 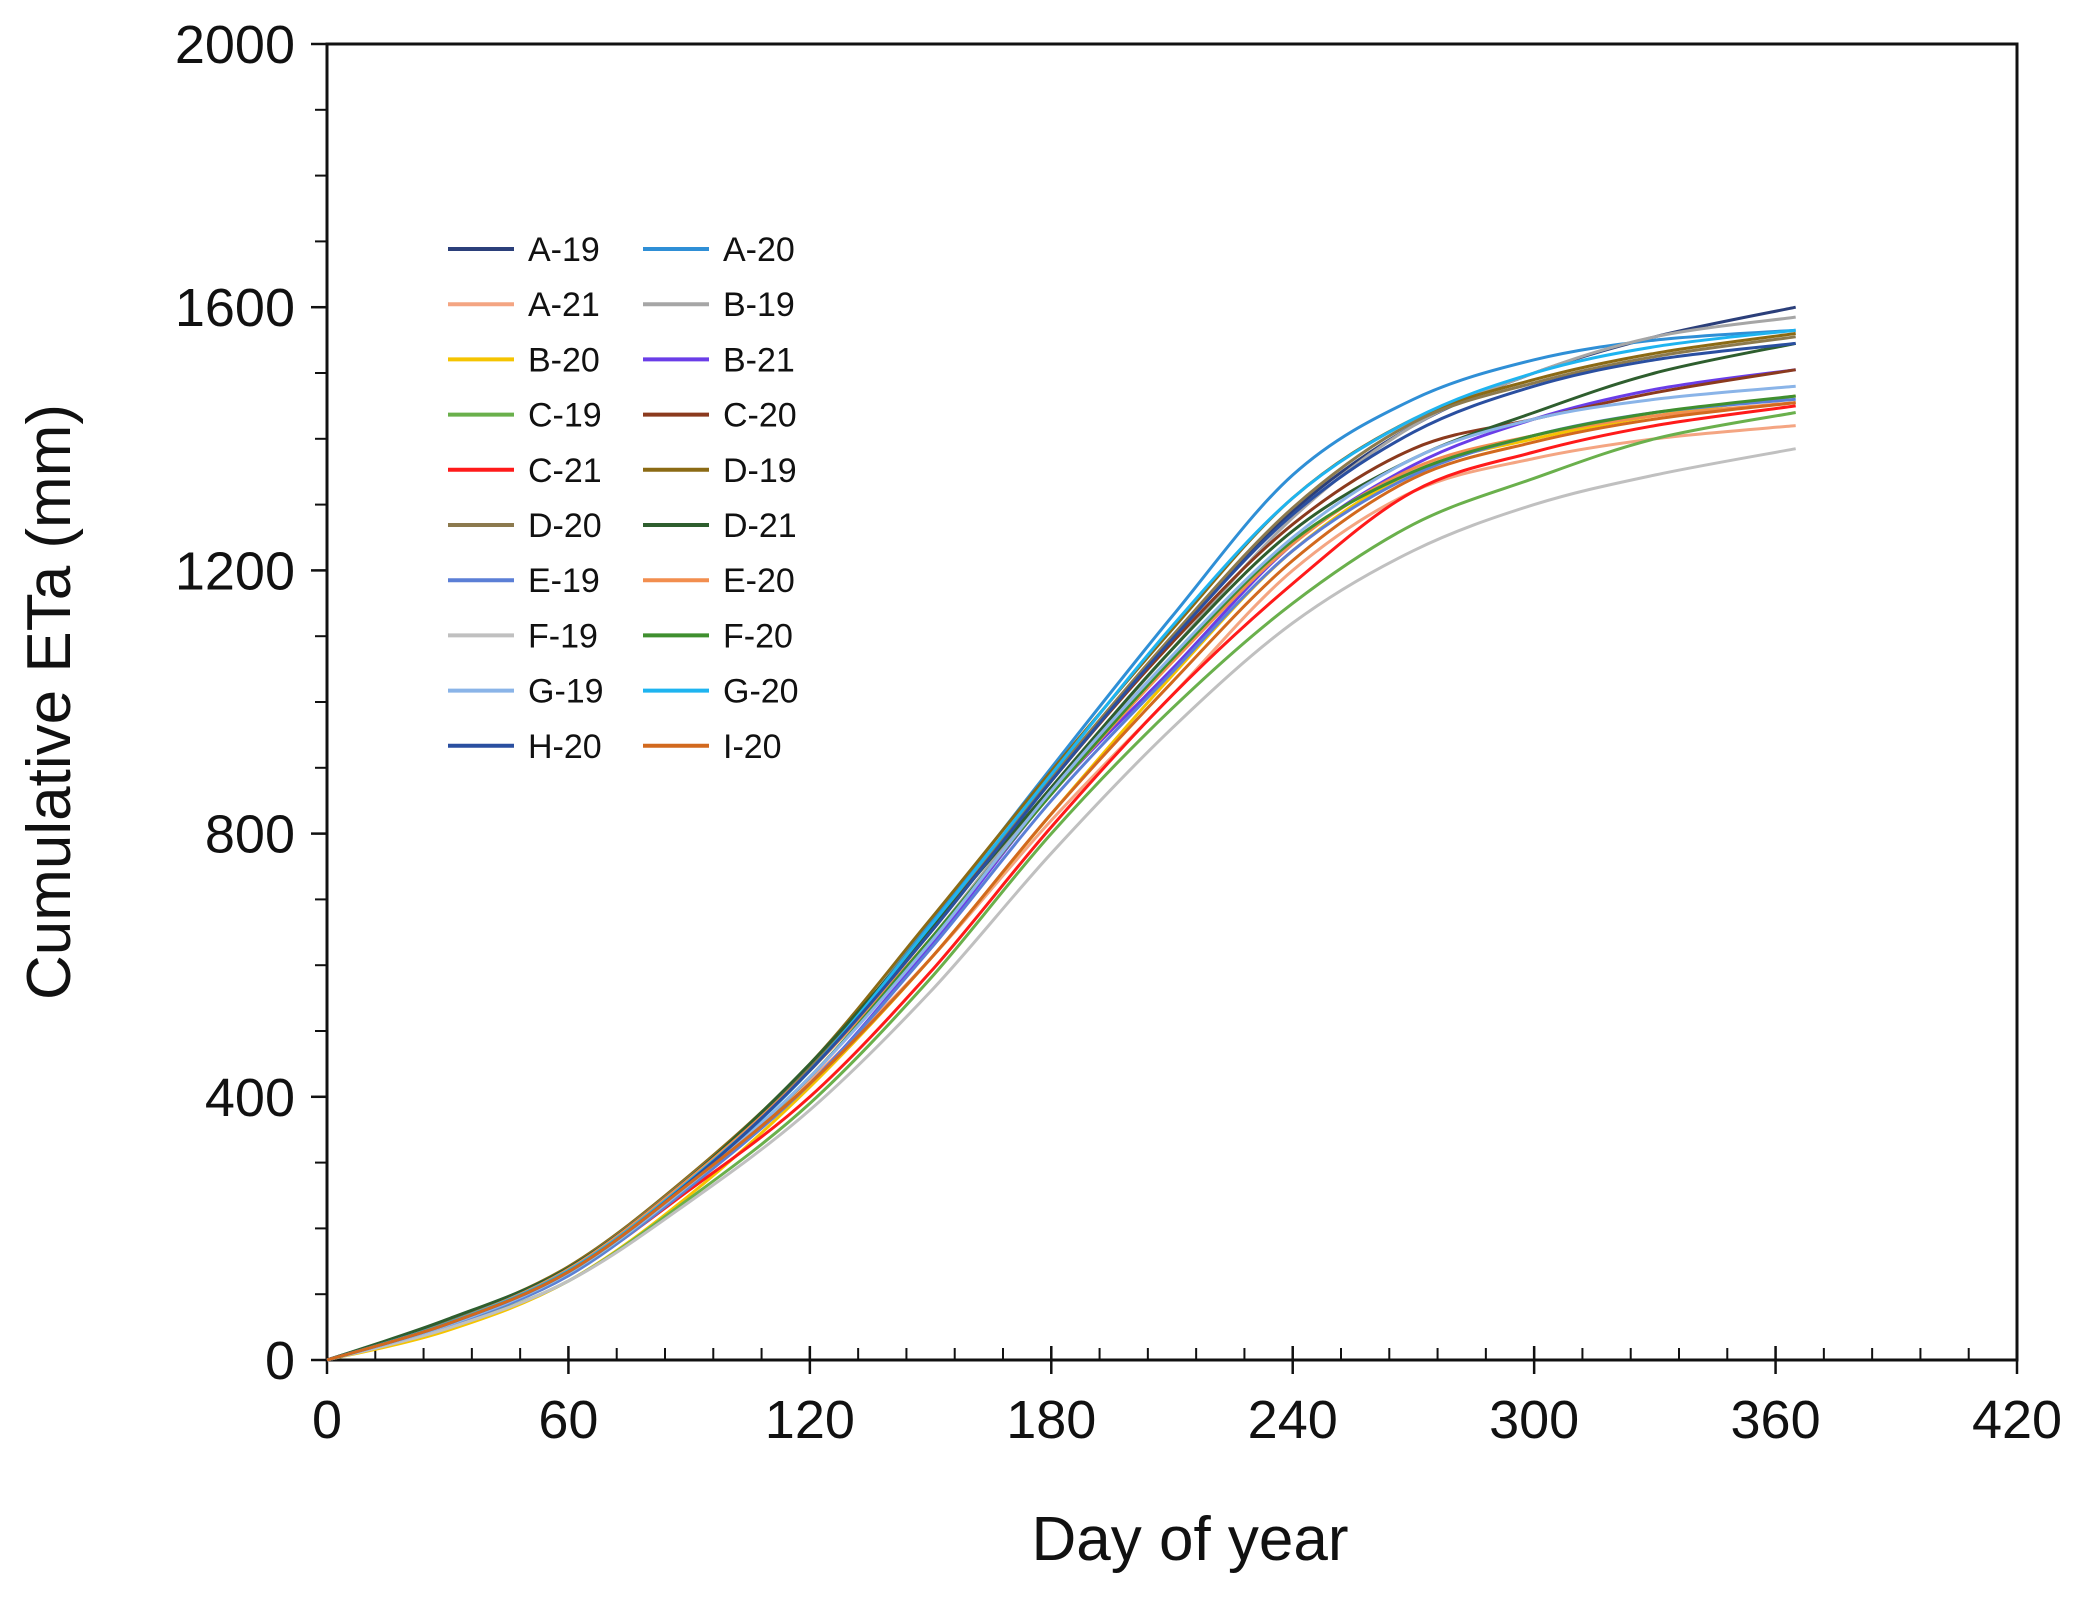 What do you see at coordinates (810, 1420) in the screenshot?
I see `x-tick-label: 120` at bounding box center [810, 1420].